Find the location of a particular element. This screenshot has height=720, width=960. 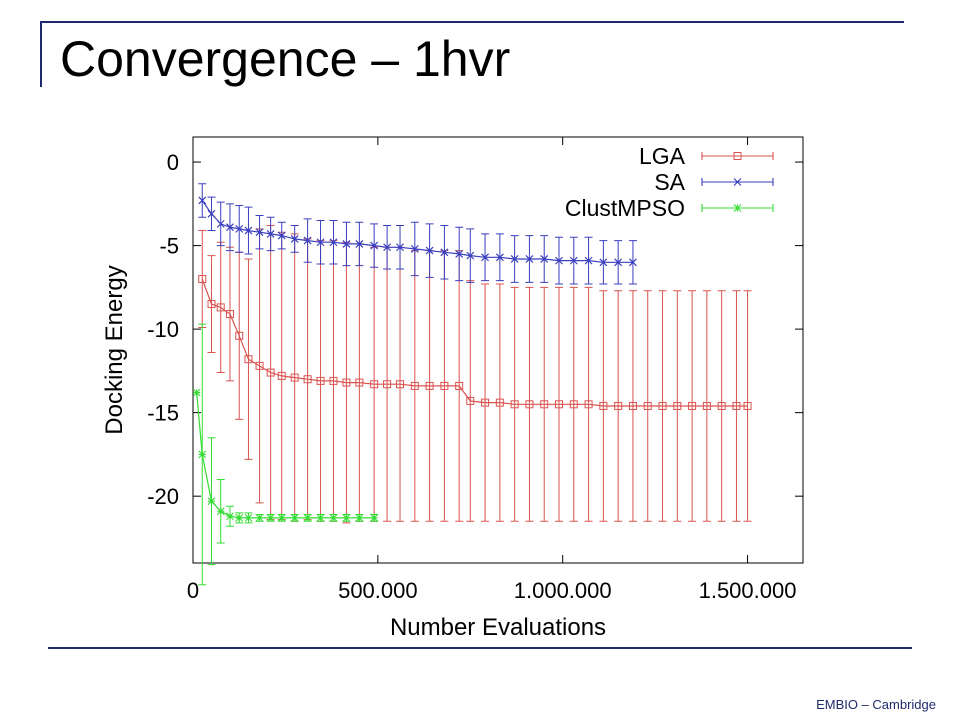

lga-error-bar is located at coordinates (747, 406).